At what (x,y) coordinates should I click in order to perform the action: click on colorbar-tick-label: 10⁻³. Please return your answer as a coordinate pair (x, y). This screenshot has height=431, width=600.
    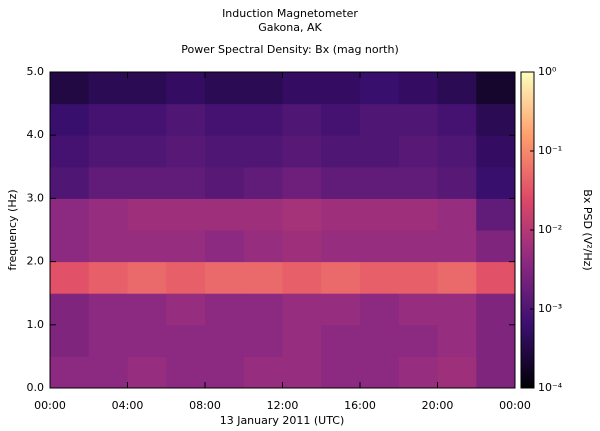
    Looking at the image, I should click on (550, 308).